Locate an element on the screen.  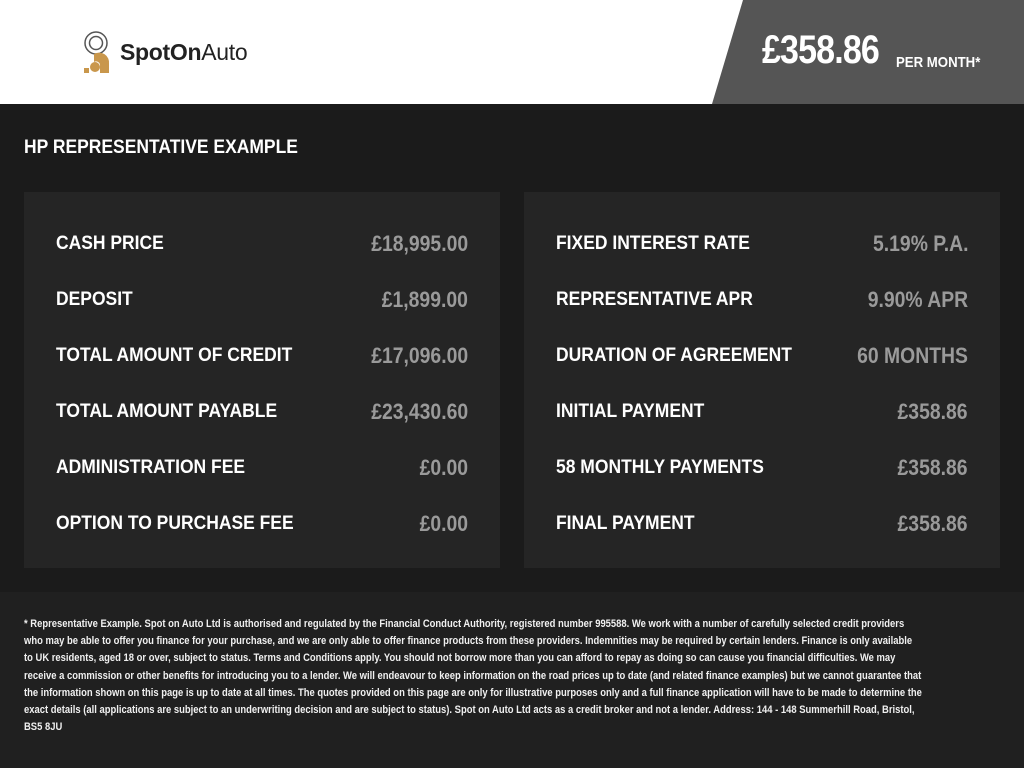
finance-label: TOTAL AMOUNT PAYABLE is located at coordinates (167, 411).